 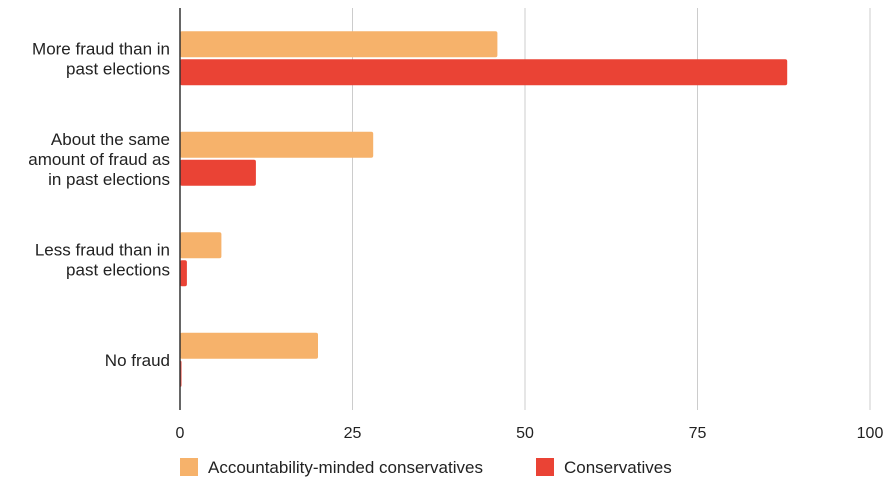 I want to click on x-tick-label: 75, so click(x=698, y=433).